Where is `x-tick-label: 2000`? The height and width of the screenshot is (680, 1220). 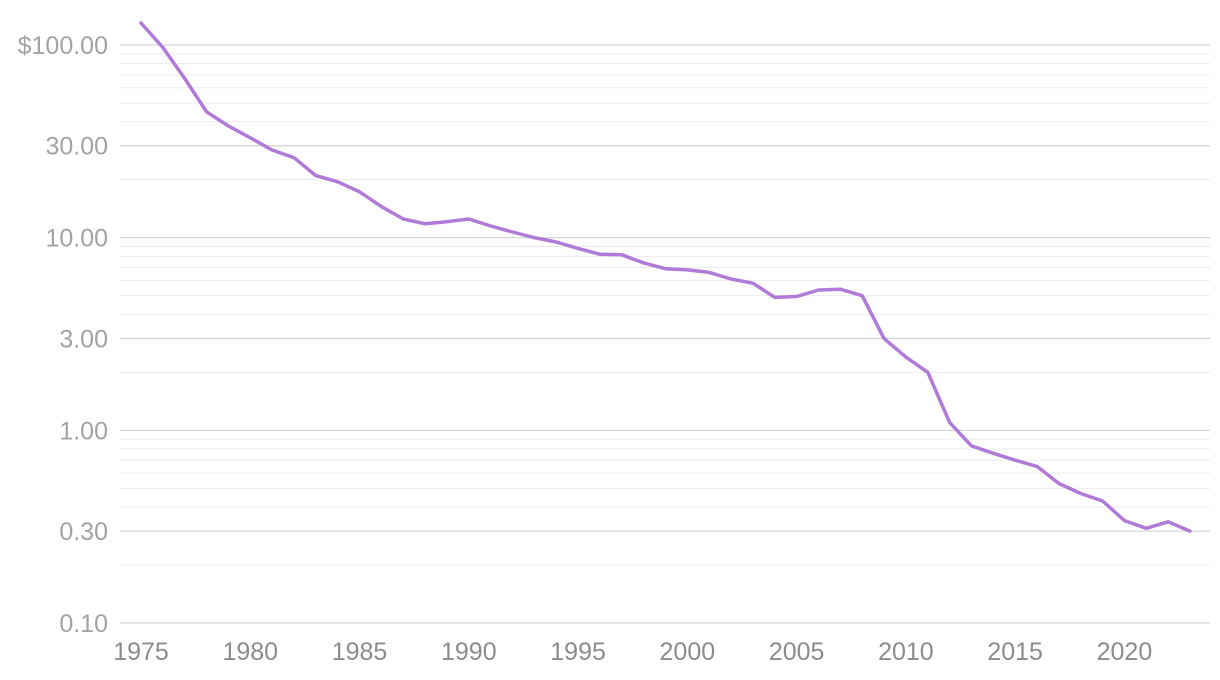
x-tick-label: 2000 is located at coordinates (688, 652).